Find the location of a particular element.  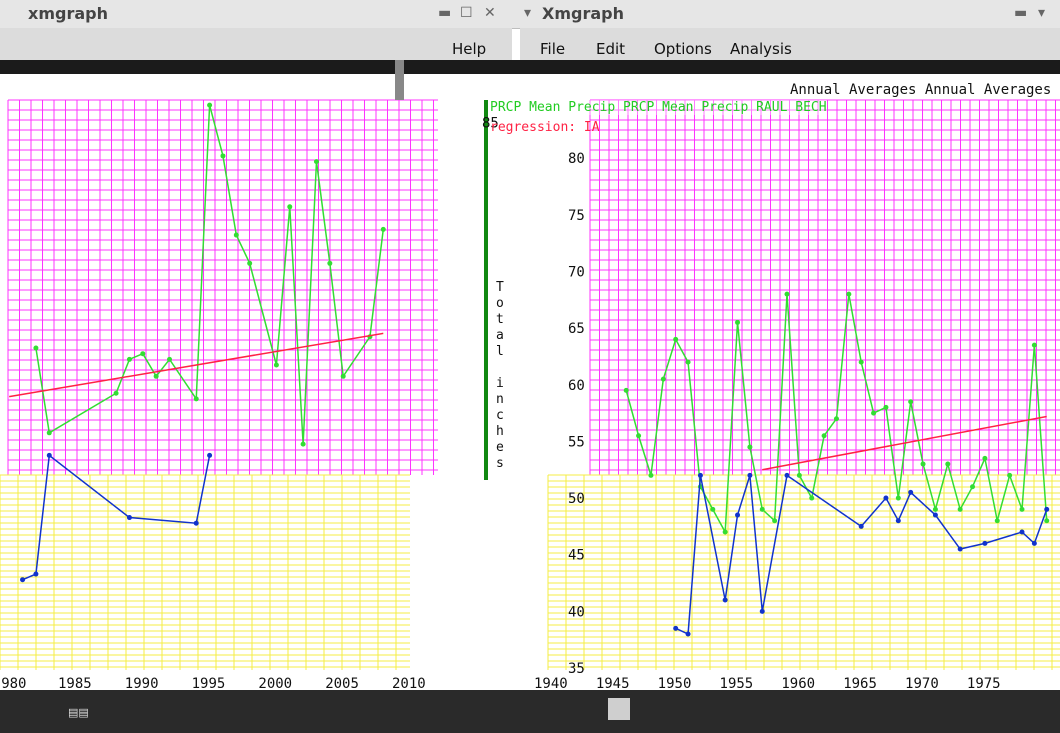

minimize-icon: ▬ is located at coordinates (445, 13).